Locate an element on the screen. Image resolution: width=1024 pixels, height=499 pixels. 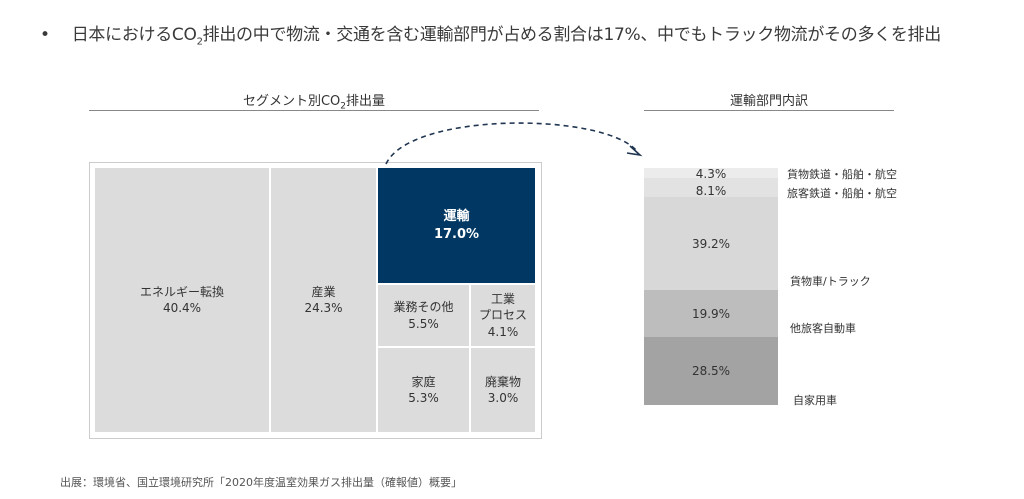
segment-value: 19.9% is located at coordinates (711, 313).